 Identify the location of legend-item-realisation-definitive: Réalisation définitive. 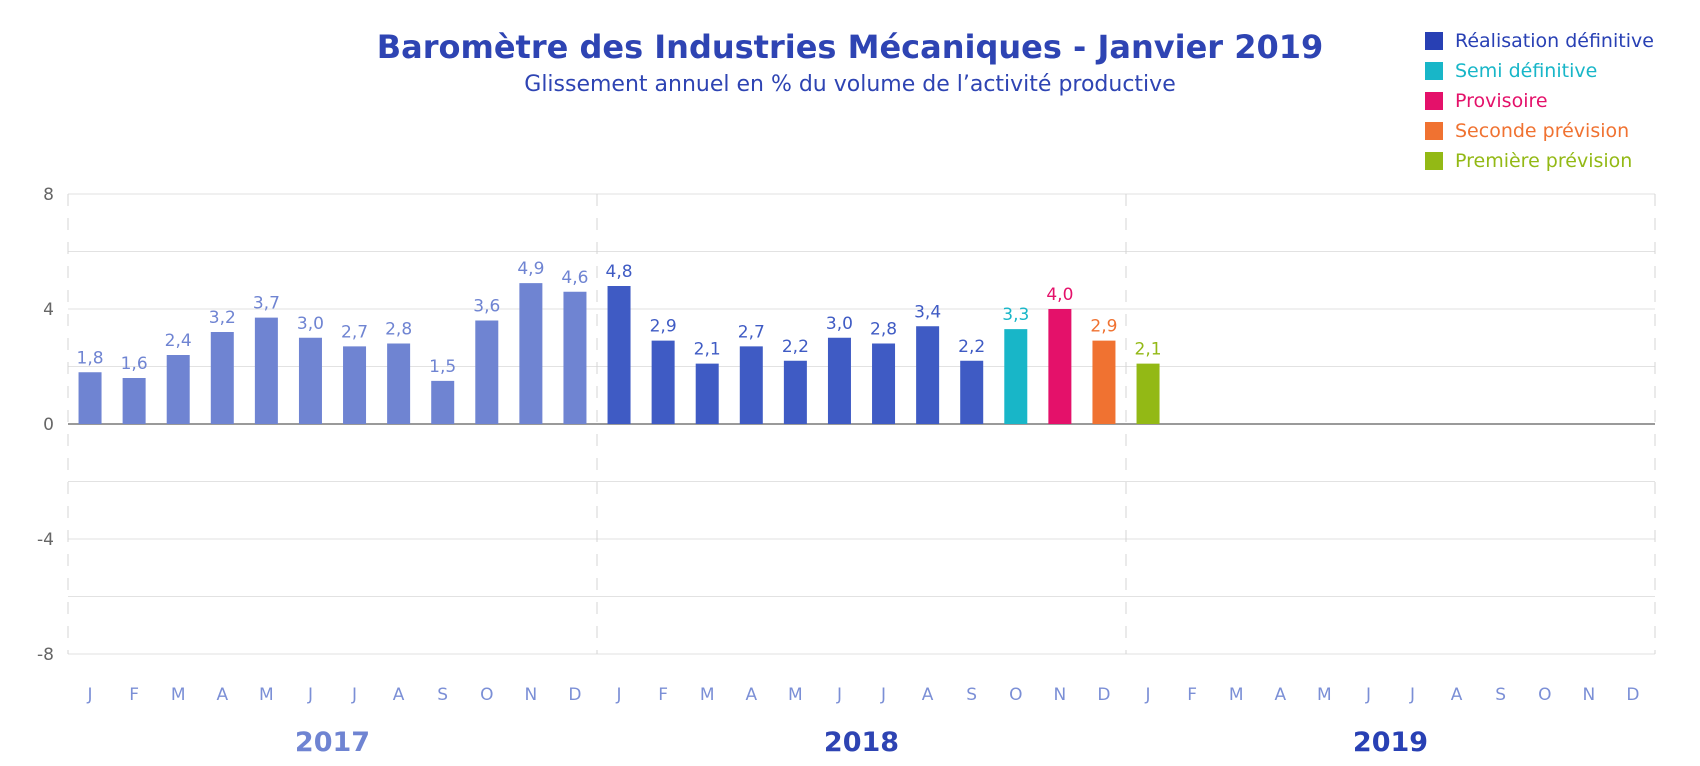
(1539, 41).